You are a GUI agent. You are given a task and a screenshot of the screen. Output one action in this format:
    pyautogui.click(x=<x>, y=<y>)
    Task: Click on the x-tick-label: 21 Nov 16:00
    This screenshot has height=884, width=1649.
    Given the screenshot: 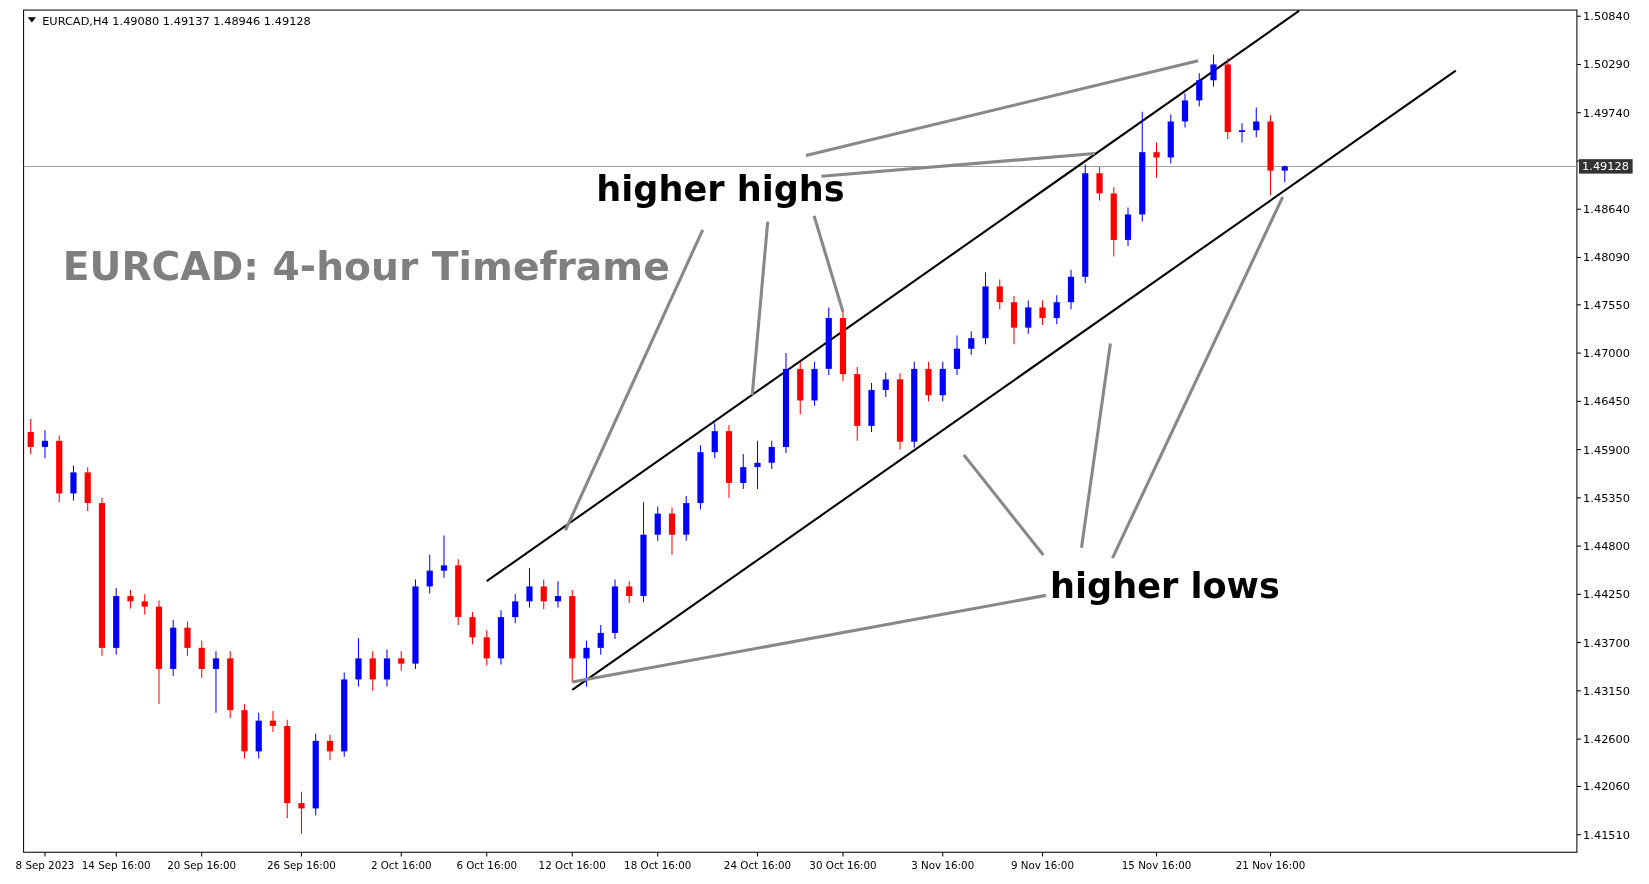 What is the action you would take?
    pyautogui.click(x=1270, y=864)
    